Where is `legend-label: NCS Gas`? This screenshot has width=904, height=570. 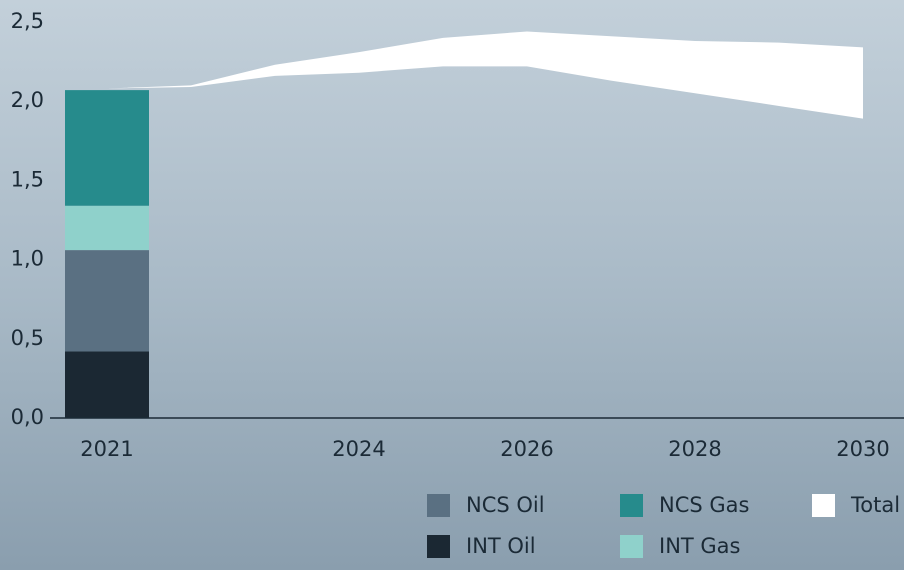 legend-label: NCS Gas is located at coordinates (704, 505).